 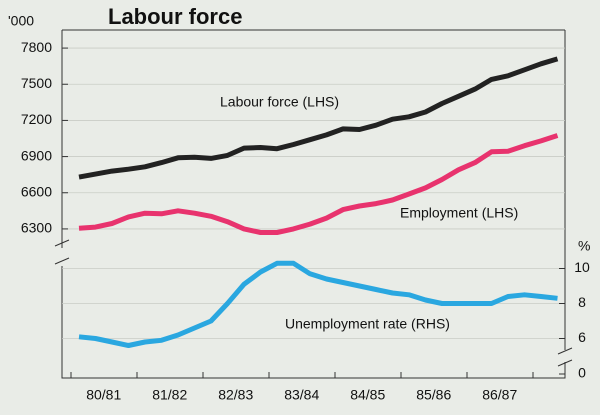 What do you see at coordinates (175, 16) in the screenshot?
I see `chart-title: Labour force` at bounding box center [175, 16].